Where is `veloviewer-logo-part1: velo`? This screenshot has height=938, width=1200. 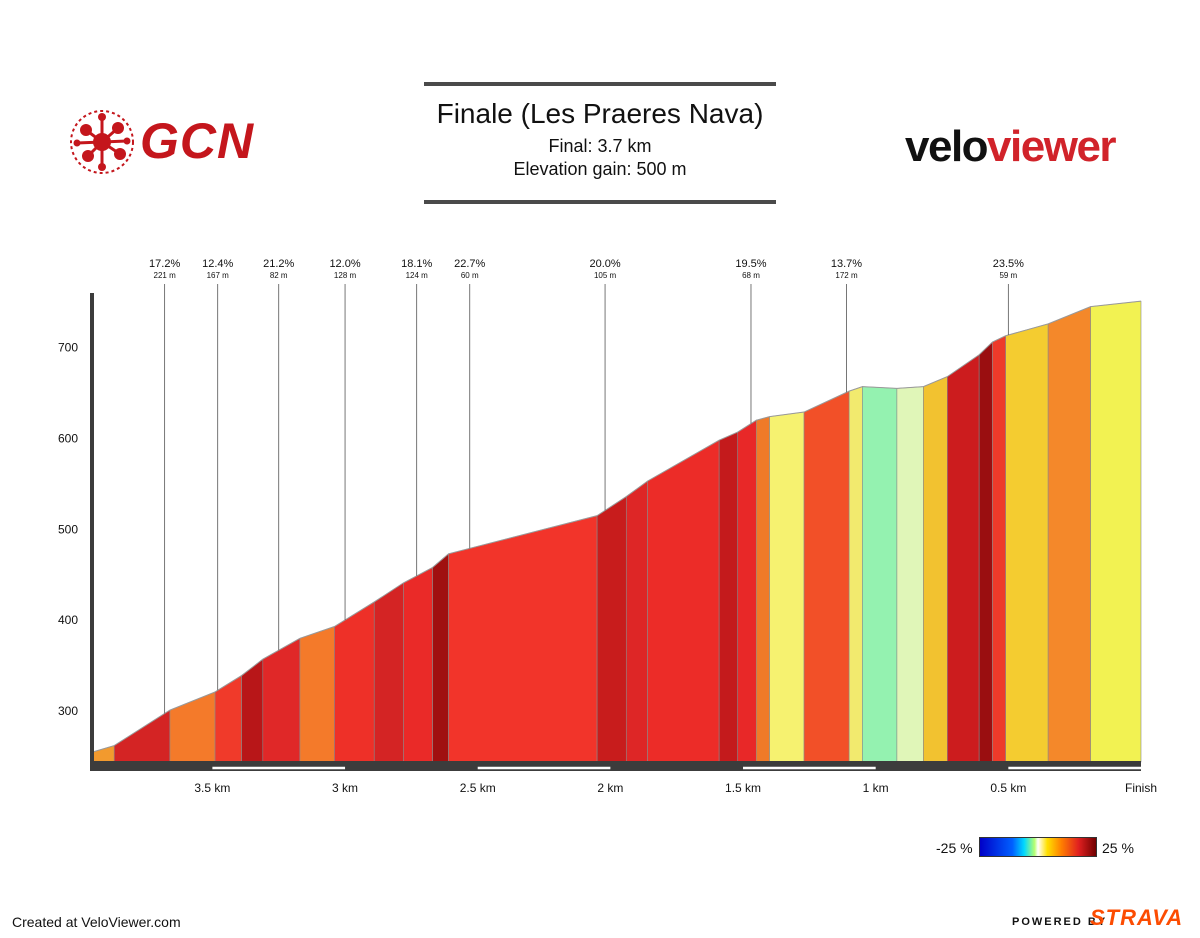
veloviewer-logo-part1: velo is located at coordinates (947, 146).